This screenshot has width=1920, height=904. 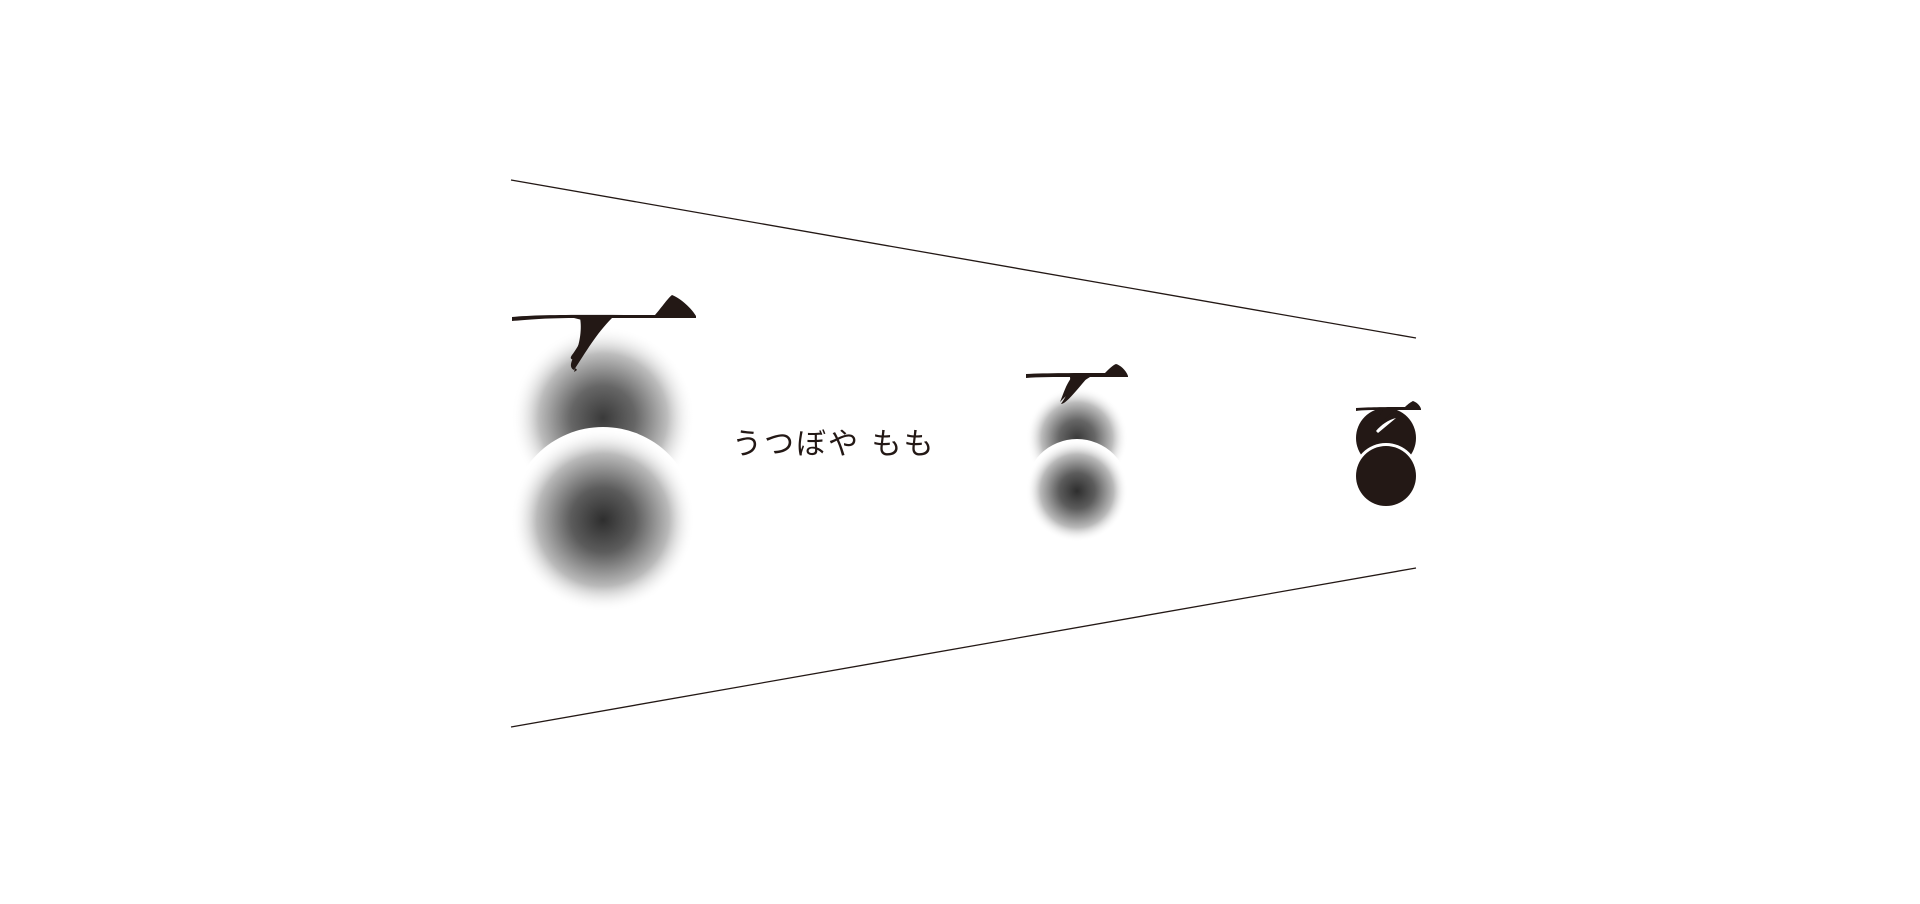 I want to click on large-peach-mark, so click(x=603, y=454).